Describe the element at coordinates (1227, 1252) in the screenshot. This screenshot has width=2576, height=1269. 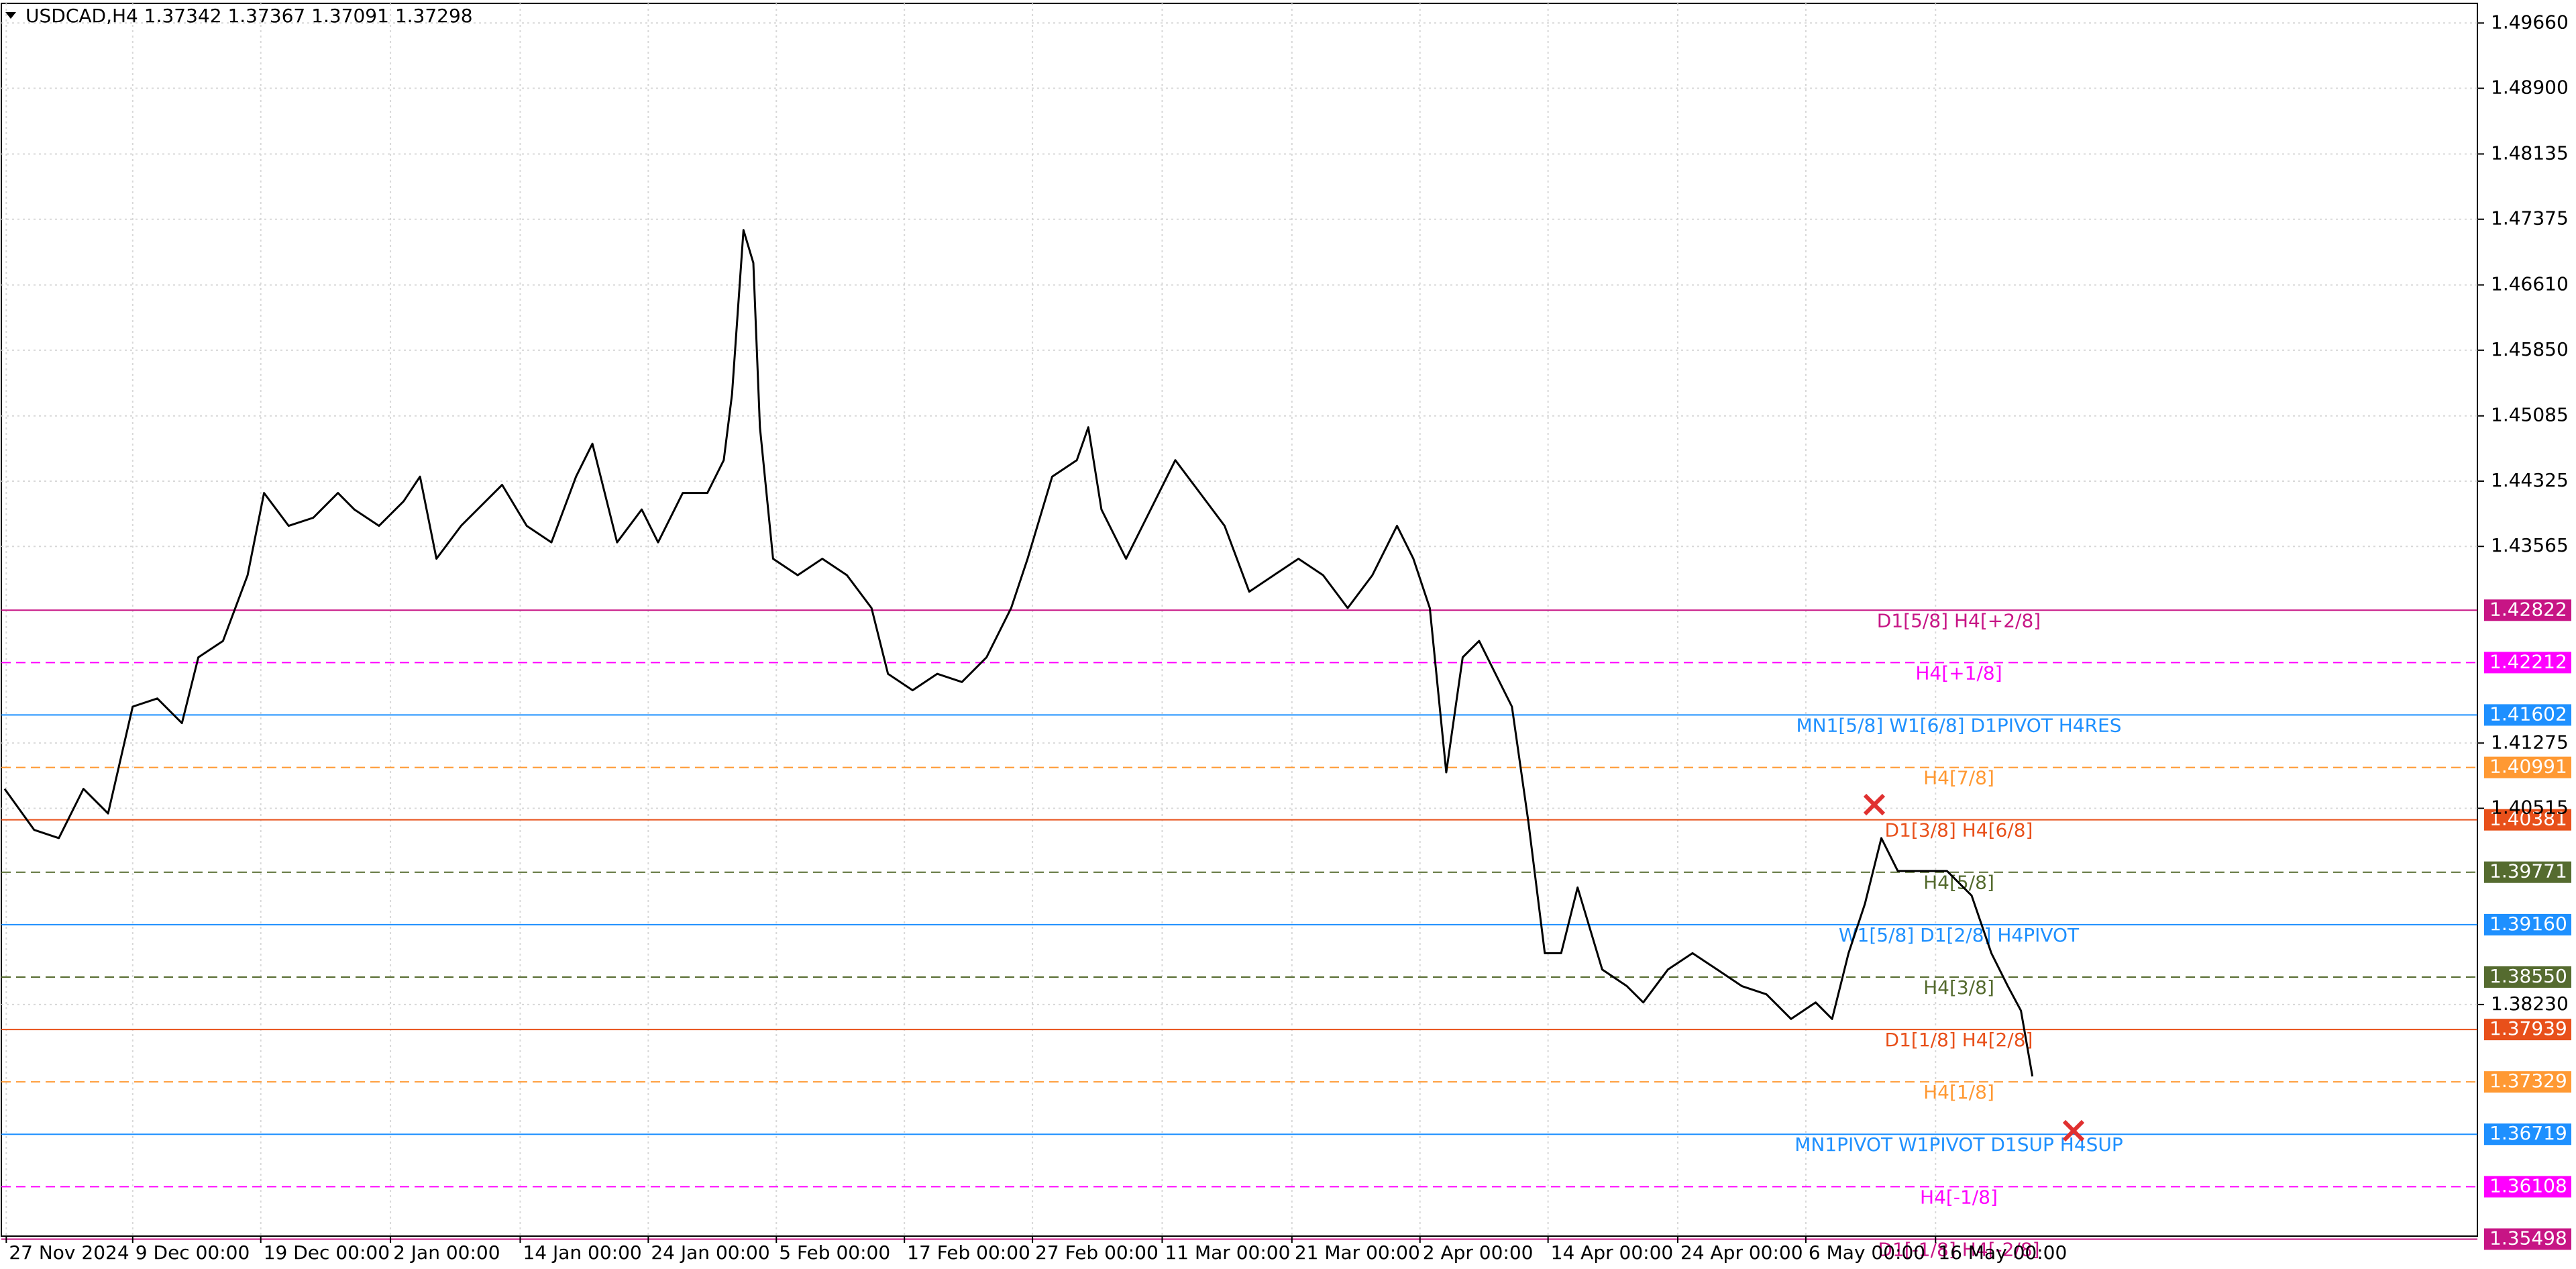
I see `x-tick-label: 11 Mar 00:00` at that location.